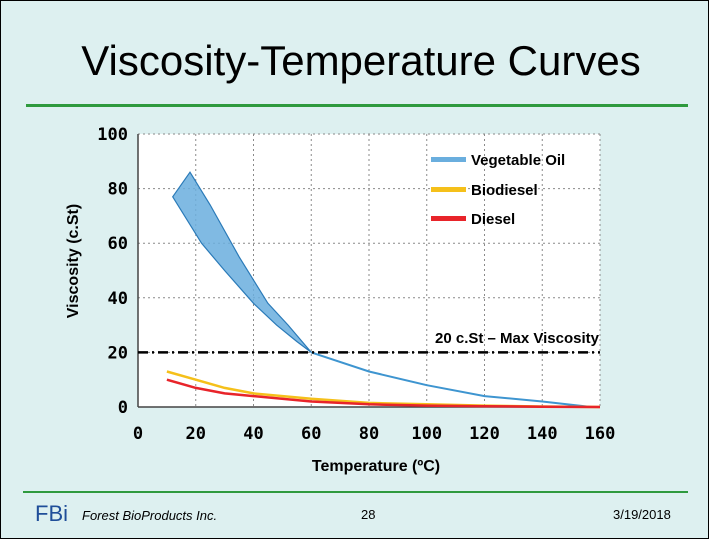 The width and height of the screenshot is (709, 539). What do you see at coordinates (112, 135) in the screenshot?
I see `y-tick-label-100: 100` at bounding box center [112, 135].